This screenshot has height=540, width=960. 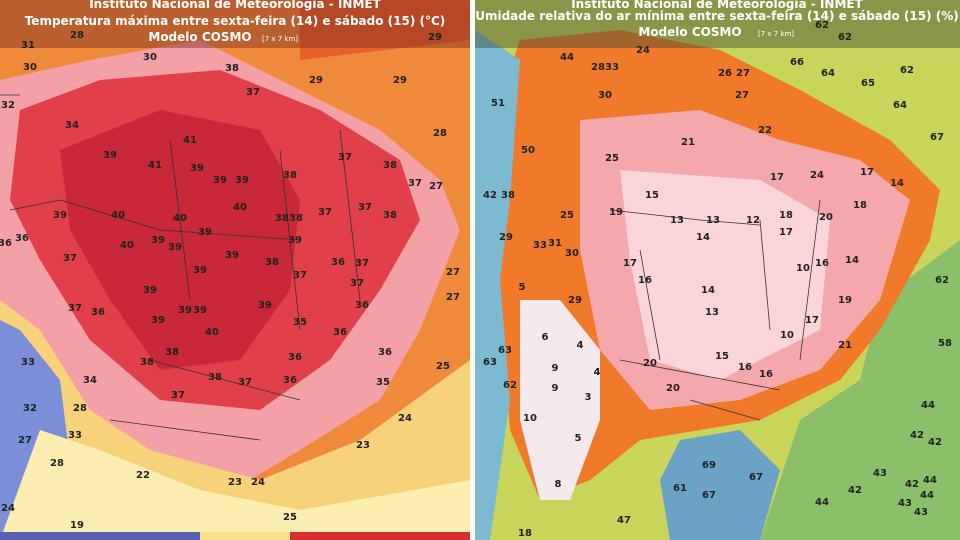 I want to click on map-label: 4, so click(x=580, y=345).